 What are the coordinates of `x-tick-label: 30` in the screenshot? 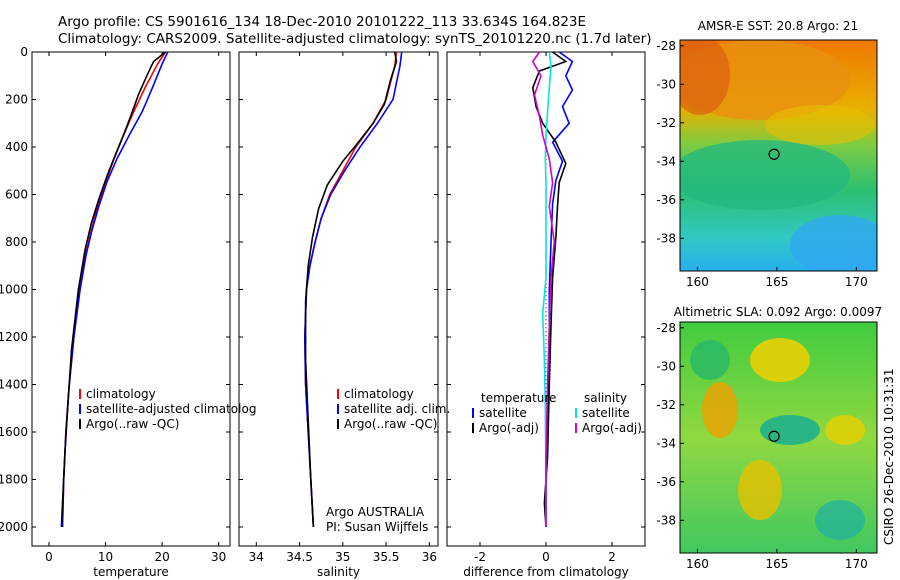 It's located at (218, 557).